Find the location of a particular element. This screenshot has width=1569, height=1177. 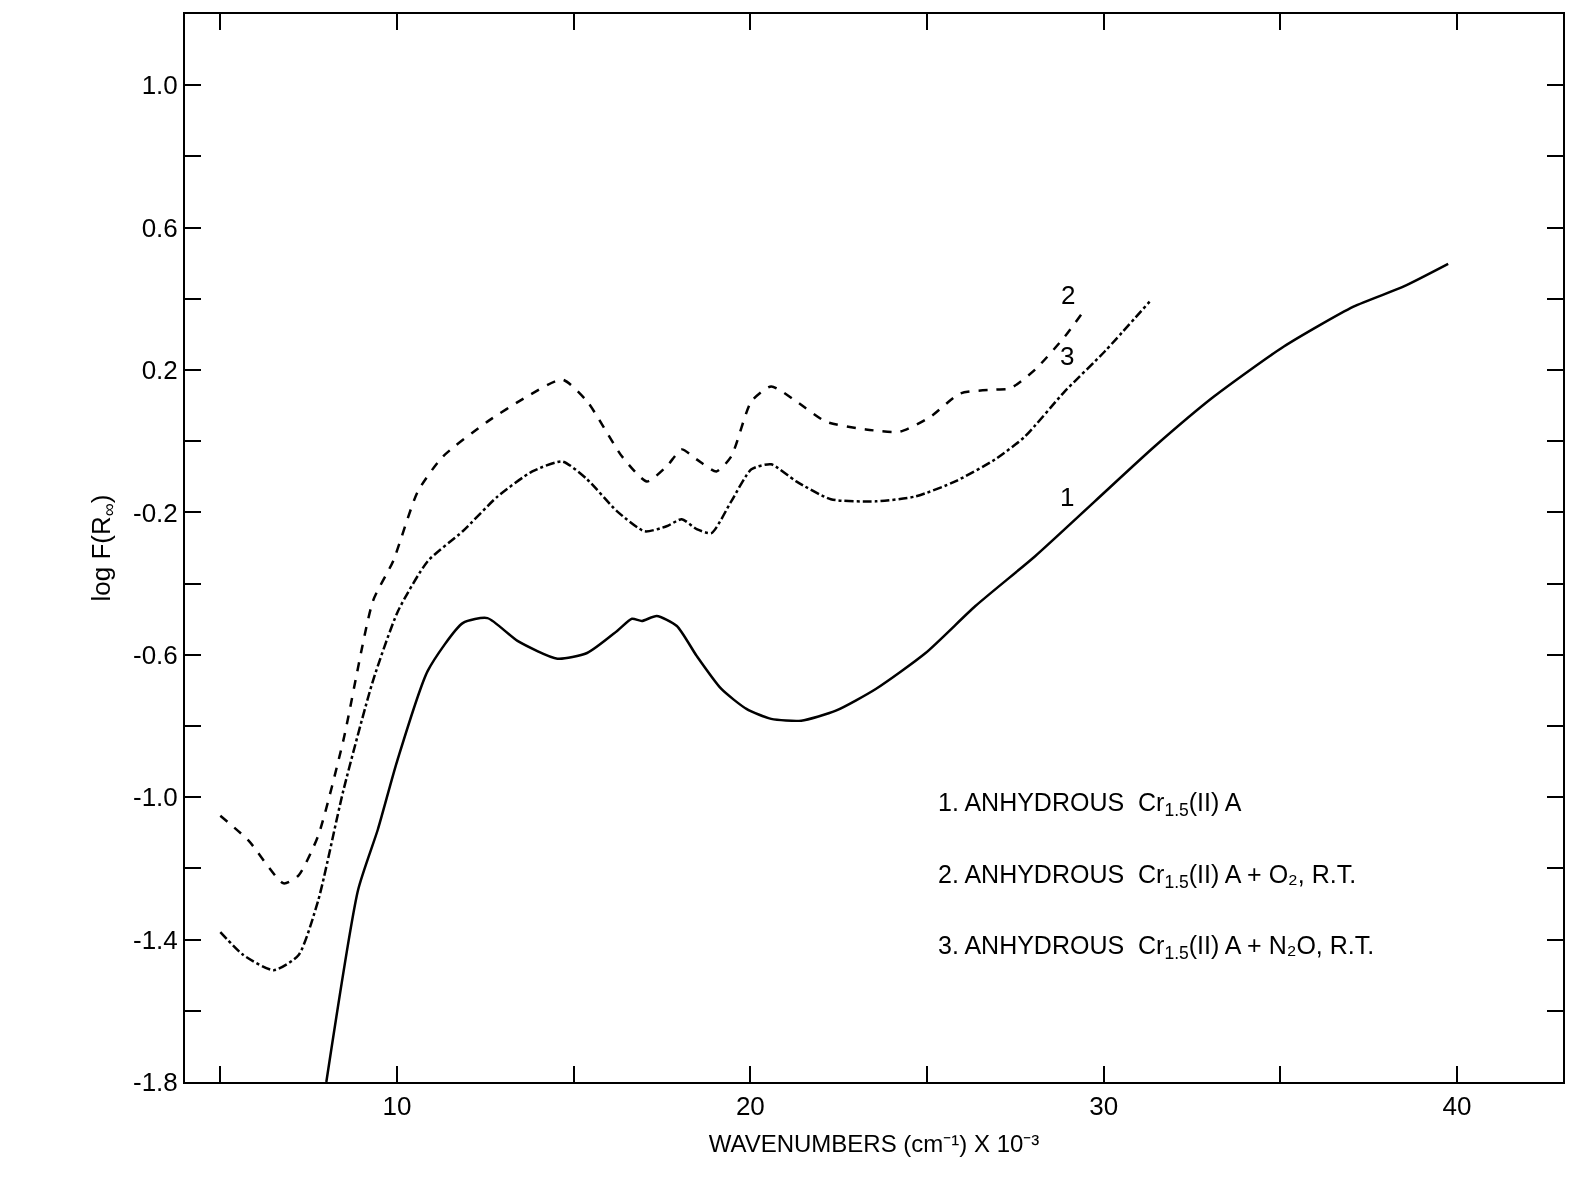

x-tick-label: 40 is located at coordinates (1457, 1106).